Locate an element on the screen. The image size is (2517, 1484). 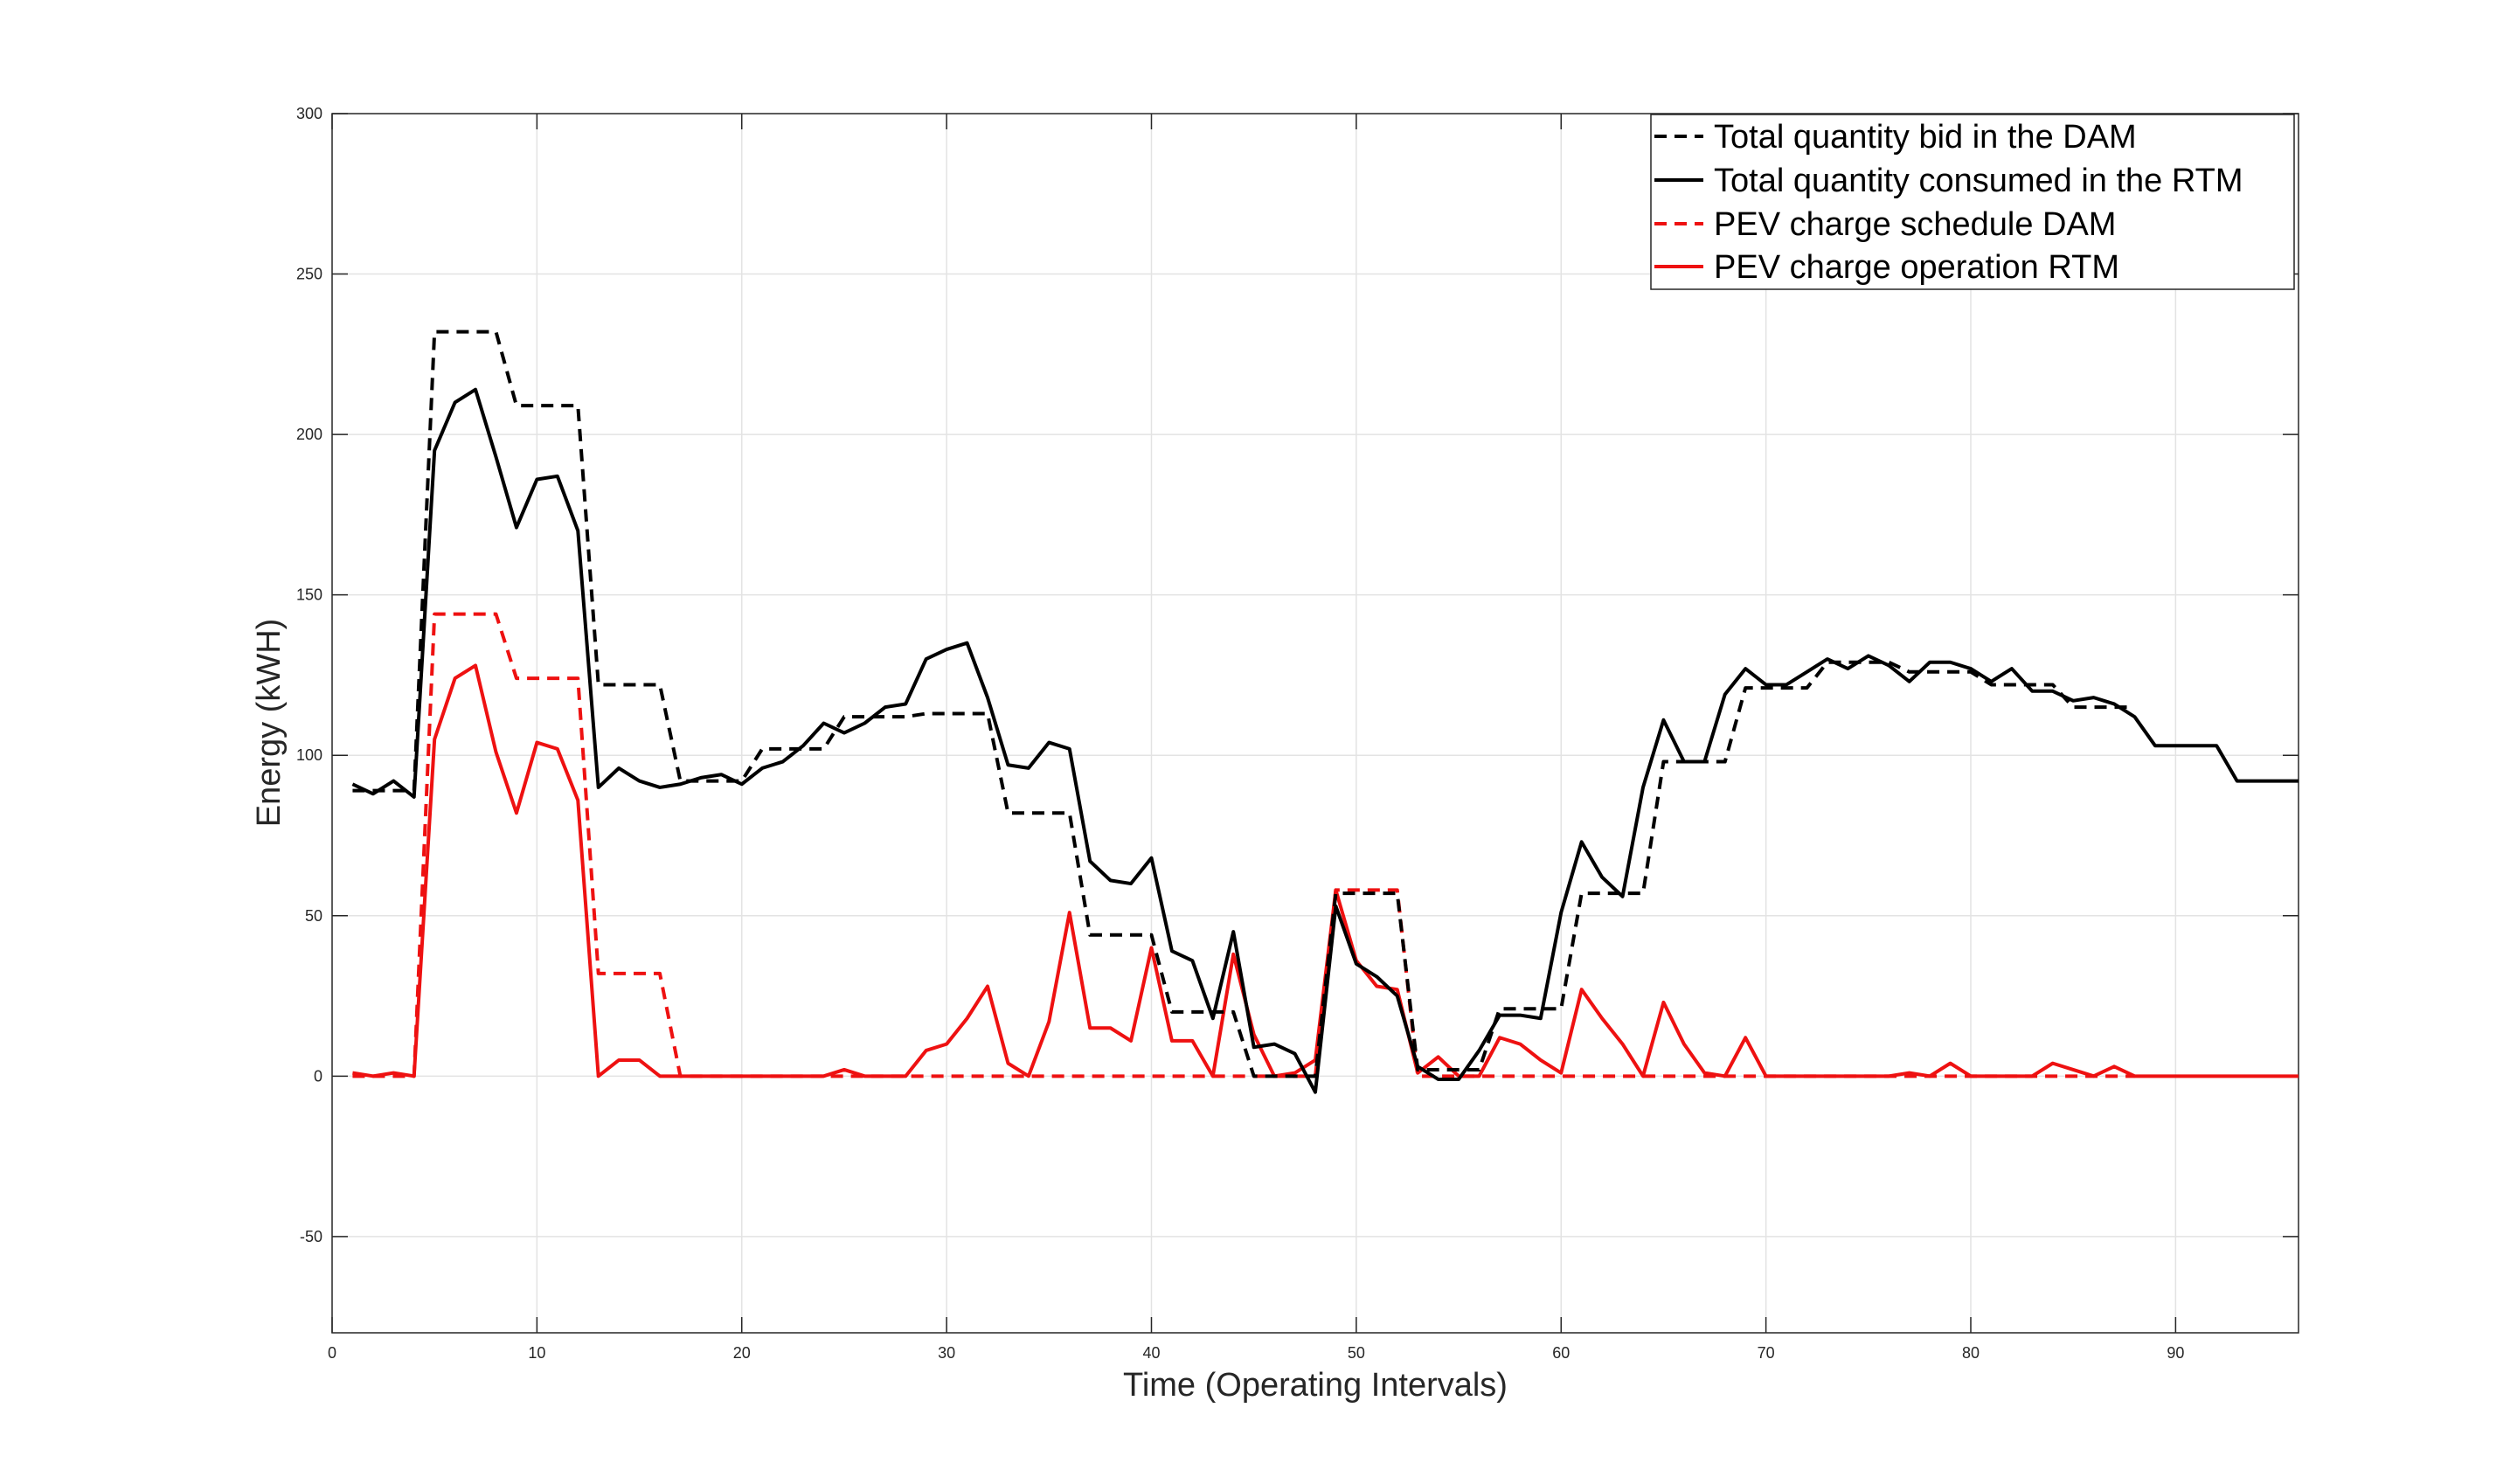
x-axis-label: Time (Operating Intervals) is located at coordinates (1315, 1385).